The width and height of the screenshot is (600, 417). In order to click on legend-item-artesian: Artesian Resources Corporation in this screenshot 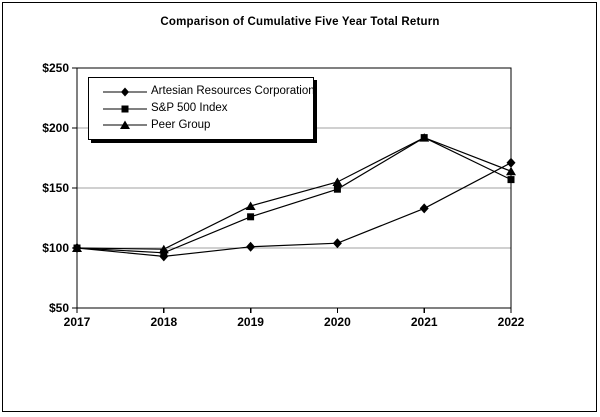, I will do `click(209, 91)`.